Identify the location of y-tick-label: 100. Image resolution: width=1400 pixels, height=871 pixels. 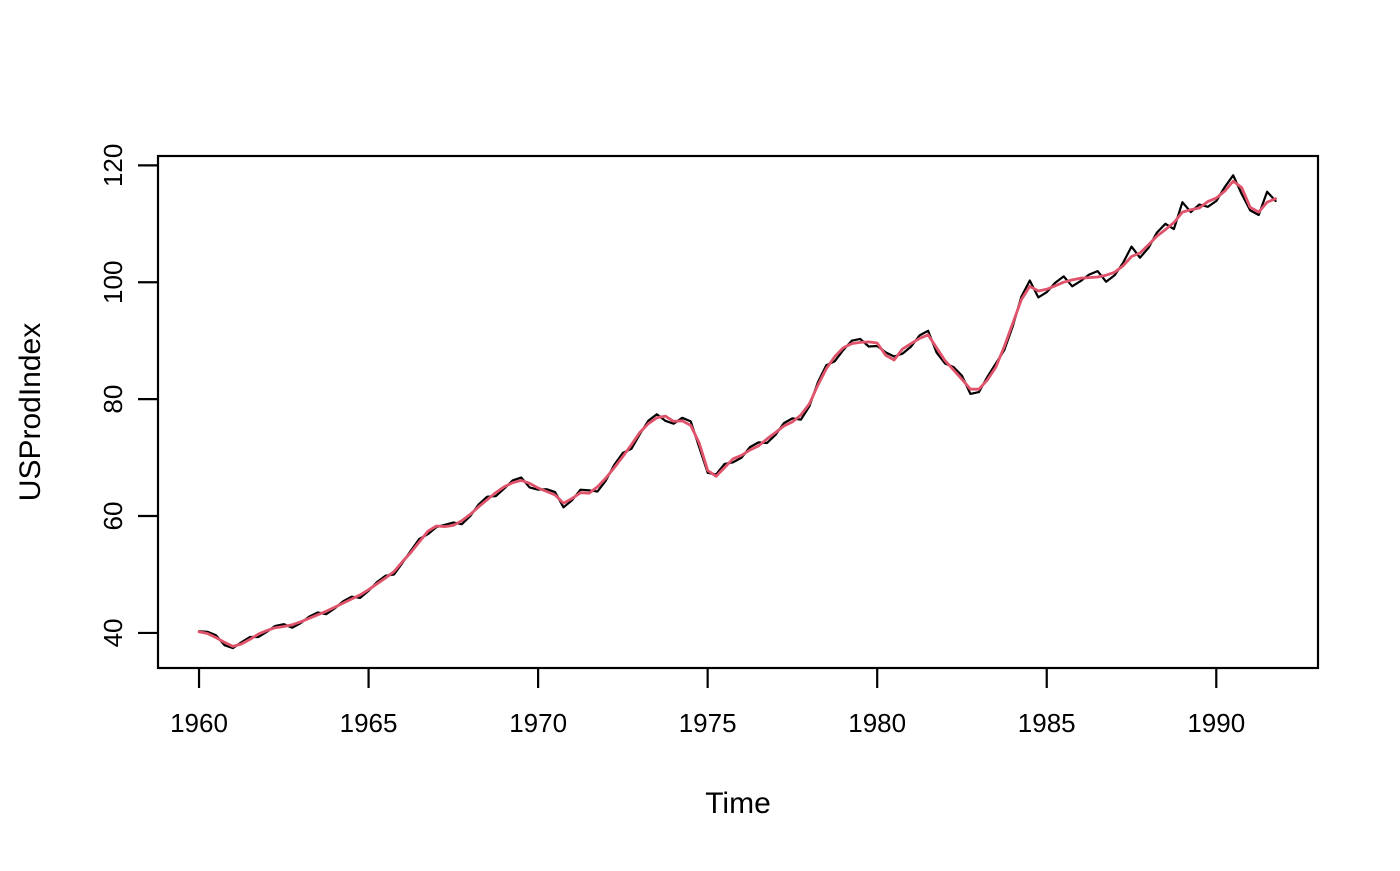
(113, 282).